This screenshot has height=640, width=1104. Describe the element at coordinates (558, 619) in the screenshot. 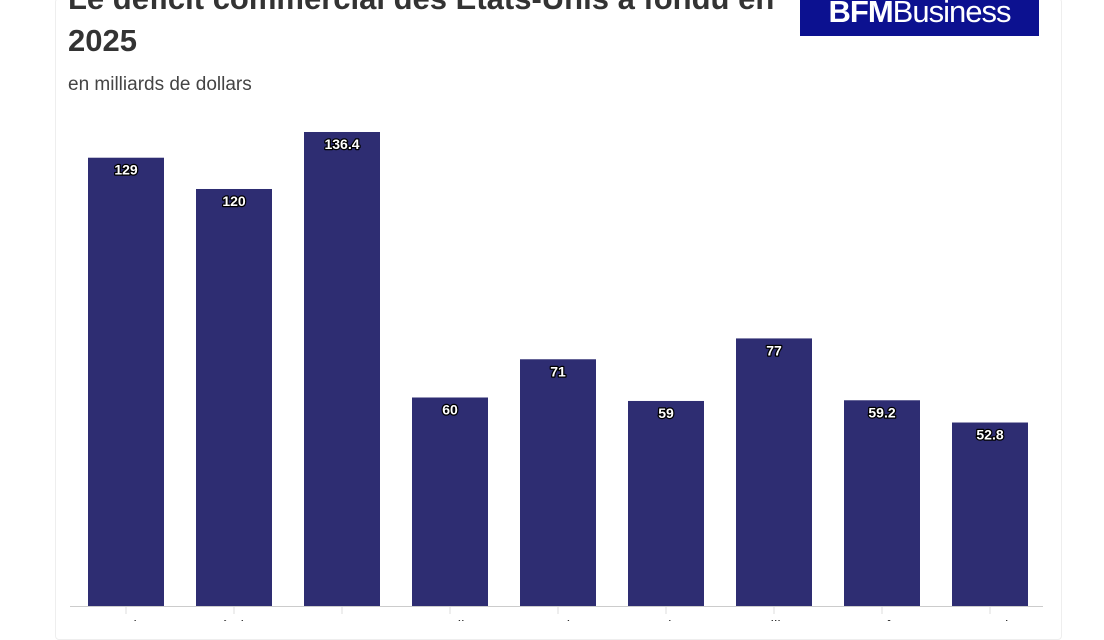

I see `x-tick-label: Mai` at that location.